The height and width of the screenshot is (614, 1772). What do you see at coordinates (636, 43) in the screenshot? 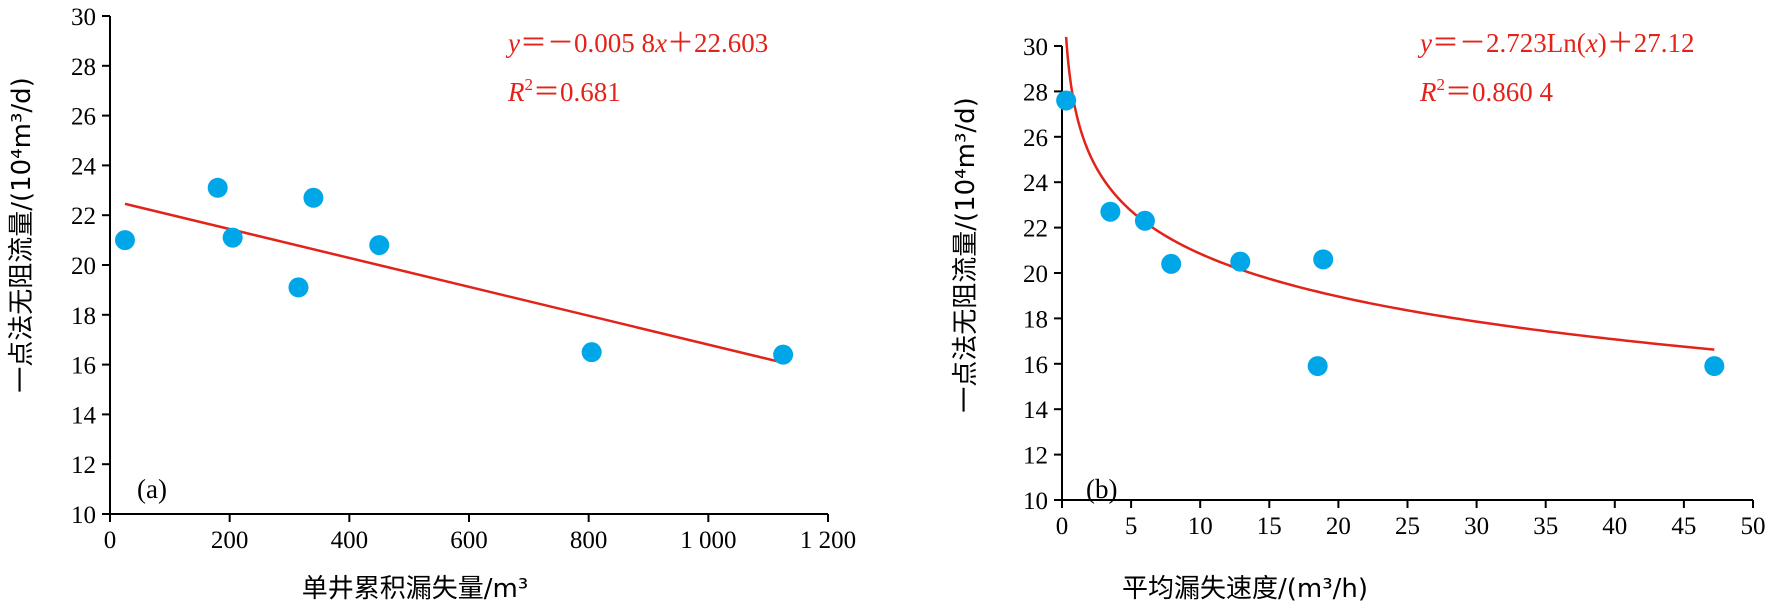
I see `chart-a-equation: y＝－0.005 8x＋22.603` at bounding box center [636, 43].